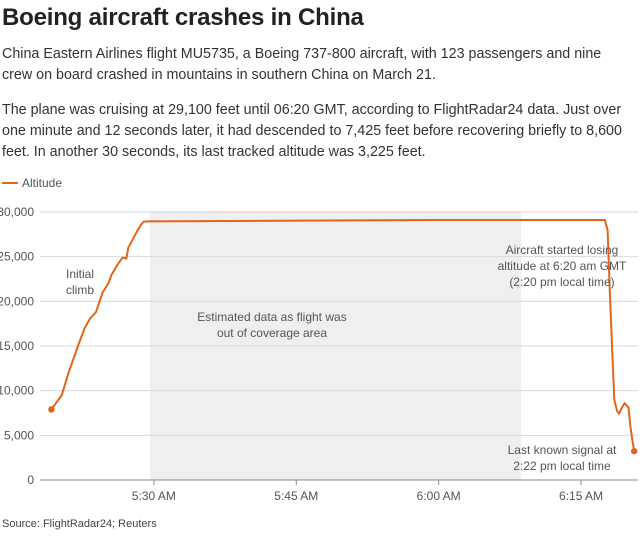  I want to click on annotation-last-signal: Last known signal at, so click(562, 450).